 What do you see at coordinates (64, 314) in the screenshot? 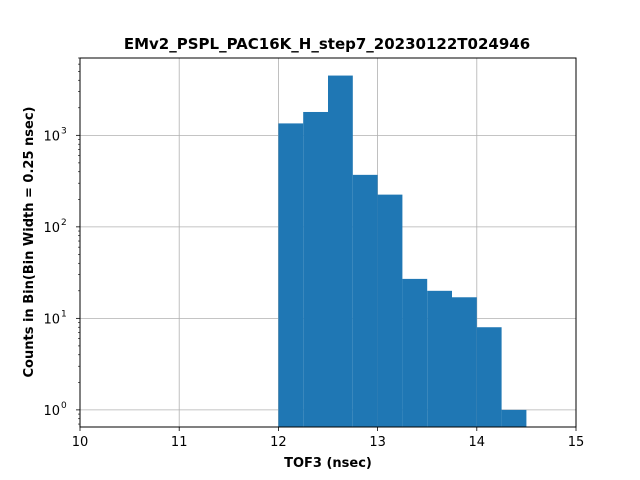
I see `y-tick-exponent: 1` at bounding box center [64, 314].